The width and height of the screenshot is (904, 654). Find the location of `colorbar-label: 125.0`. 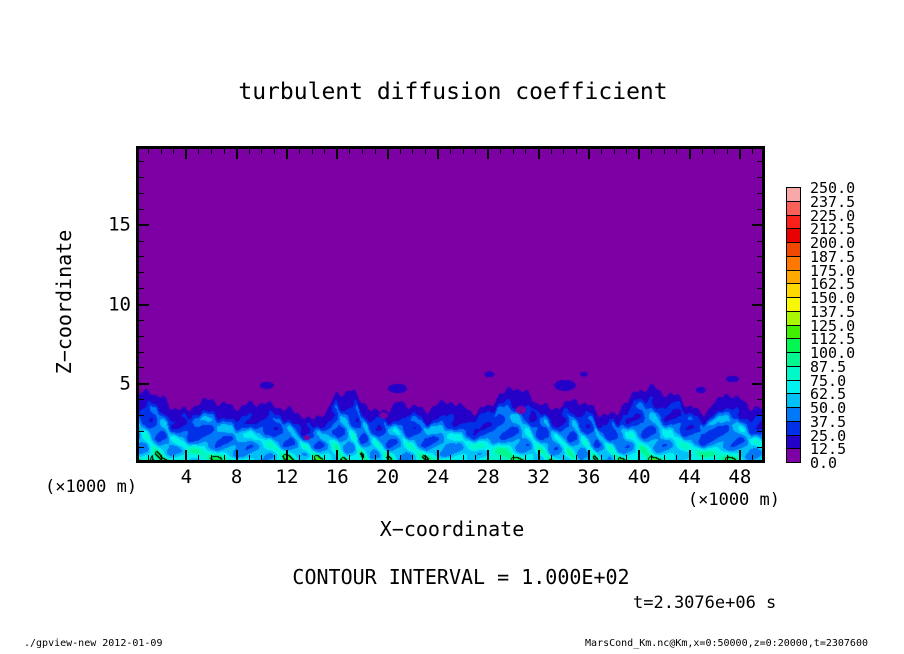

colorbar-label: 125.0 is located at coordinates (833, 325).